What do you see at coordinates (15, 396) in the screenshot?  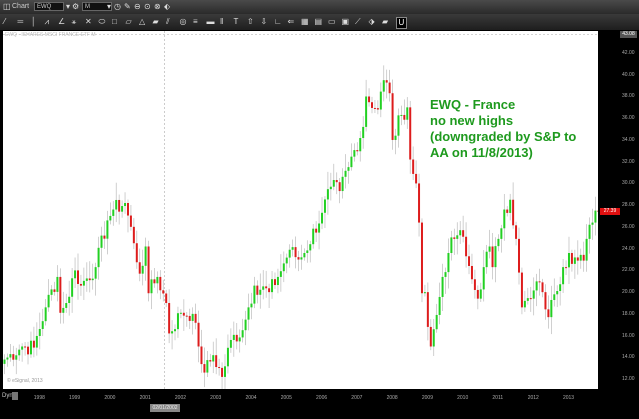 I see `period-button` at bounding box center [15, 396].